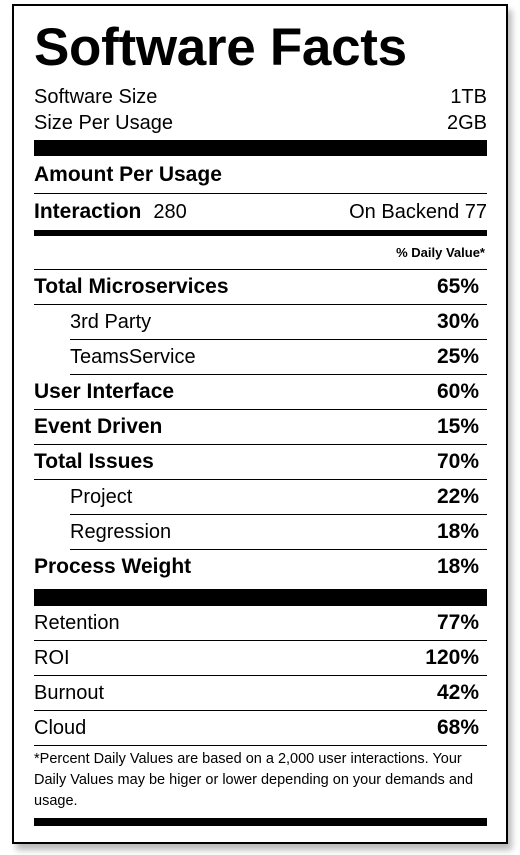  What do you see at coordinates (113, 566) in the screenshot?
I see `fact-label: Process Weight` at bounding box center [113, 566].